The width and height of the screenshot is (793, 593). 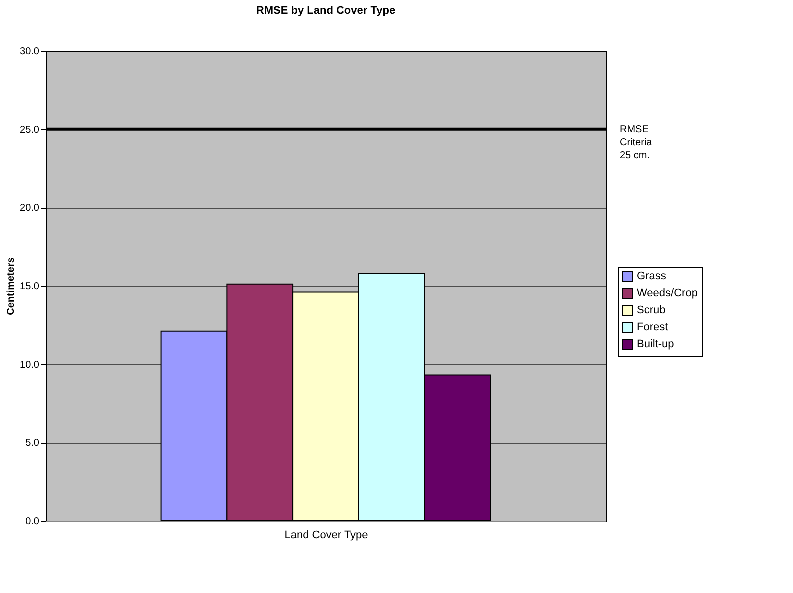 I want to click on y-tick-label: 20.0, so click(x=30, y=208).